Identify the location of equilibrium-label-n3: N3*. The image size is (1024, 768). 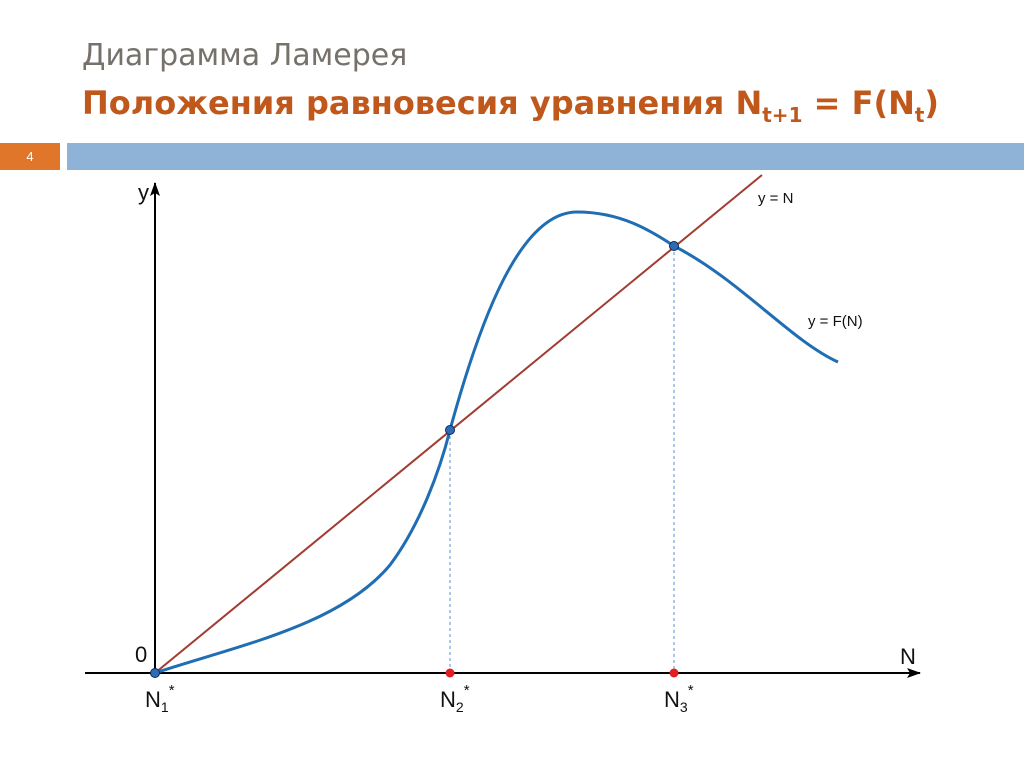
(679, 698).